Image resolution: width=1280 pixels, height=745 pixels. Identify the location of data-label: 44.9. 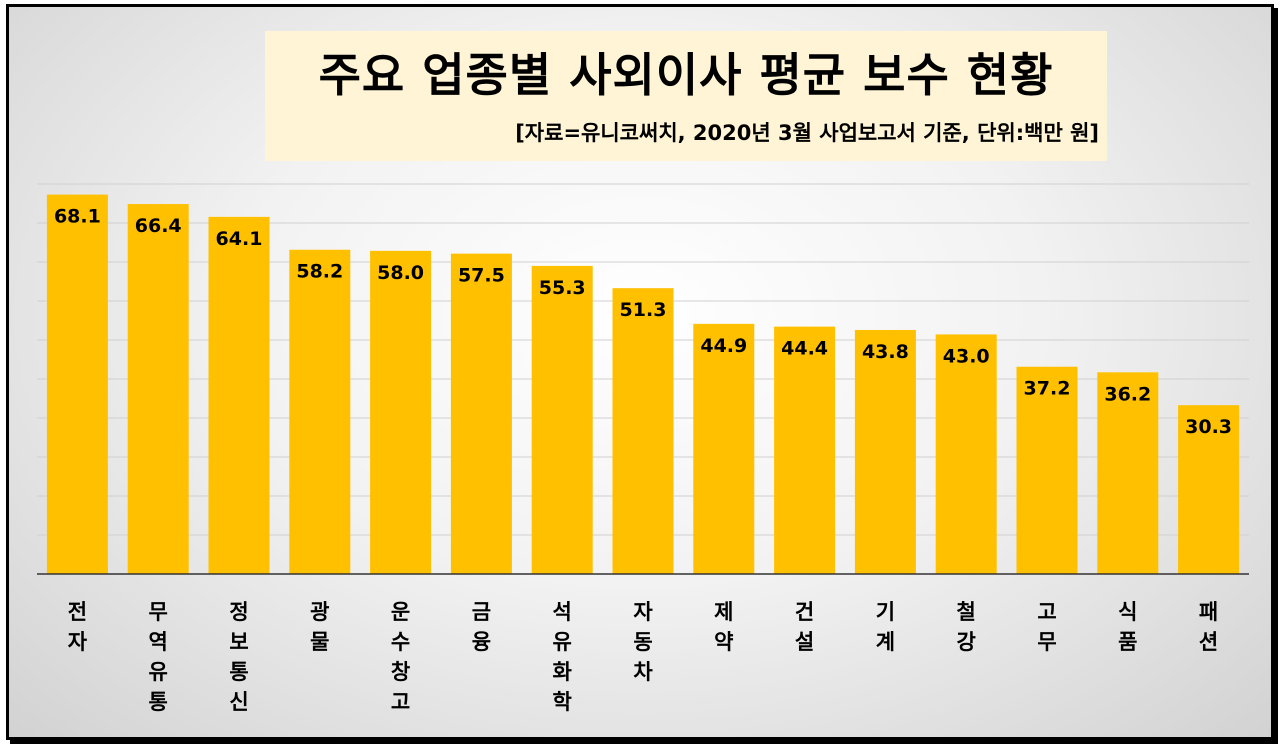
(723, 346).